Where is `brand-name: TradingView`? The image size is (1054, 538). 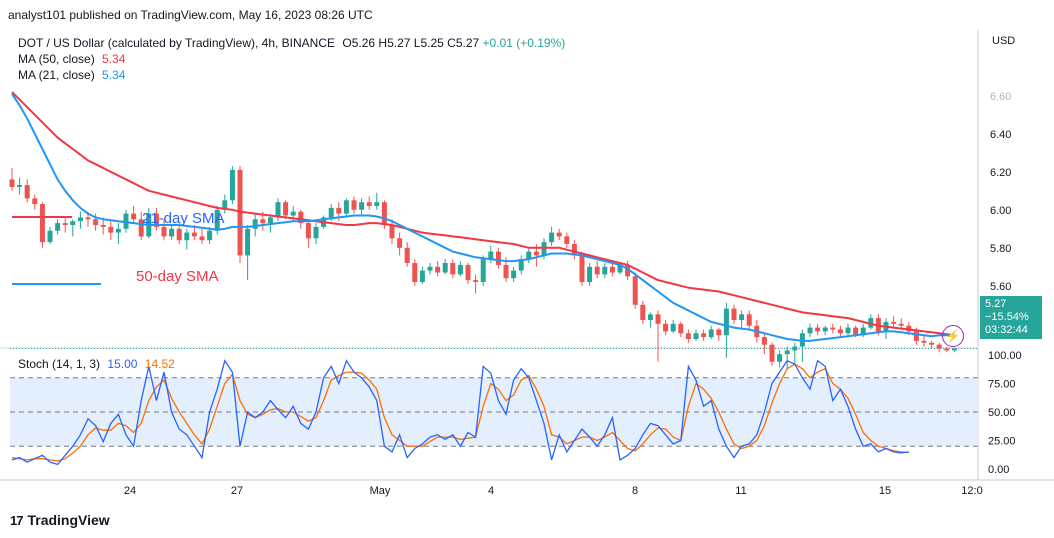 brand-name: TradingView is located at coordinates (68, 520).